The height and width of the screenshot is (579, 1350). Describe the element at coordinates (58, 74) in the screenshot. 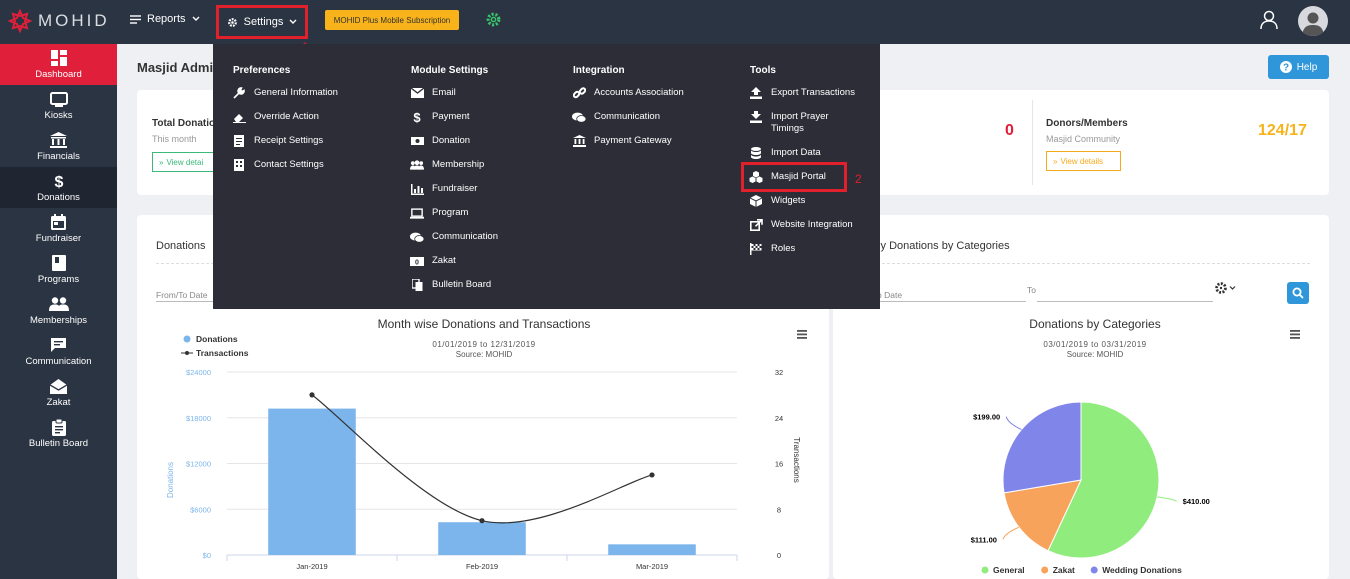

I see `sidebar-item-label: Dashboard` at that location.